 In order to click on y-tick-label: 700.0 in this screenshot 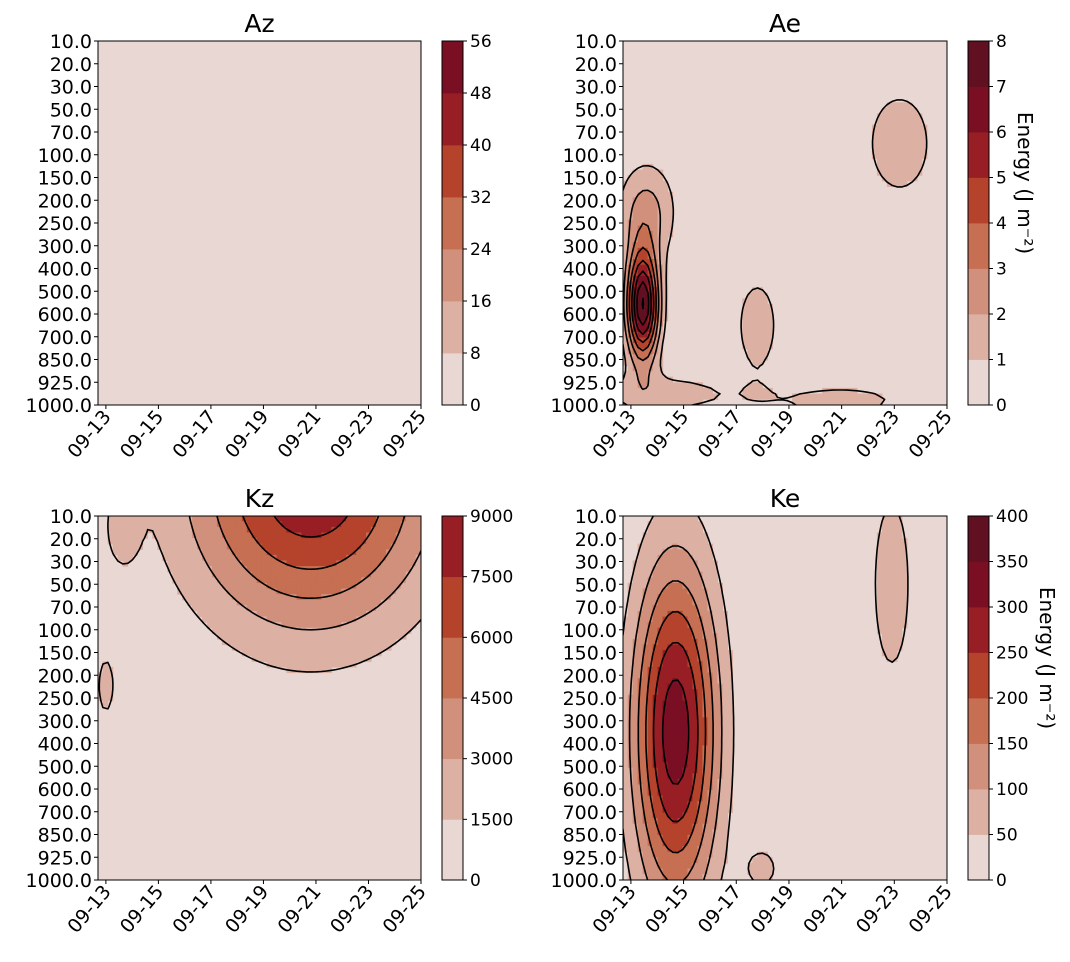, I will do `click(65, 338)`.